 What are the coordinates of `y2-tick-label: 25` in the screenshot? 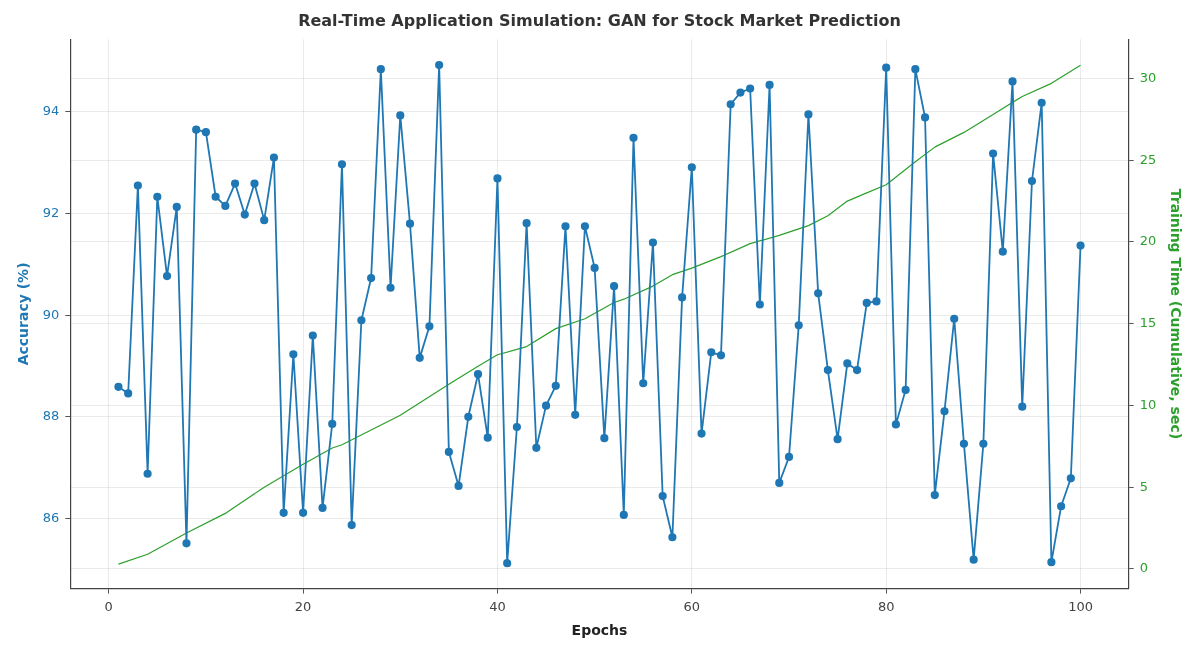 It's located at (1148, 159).